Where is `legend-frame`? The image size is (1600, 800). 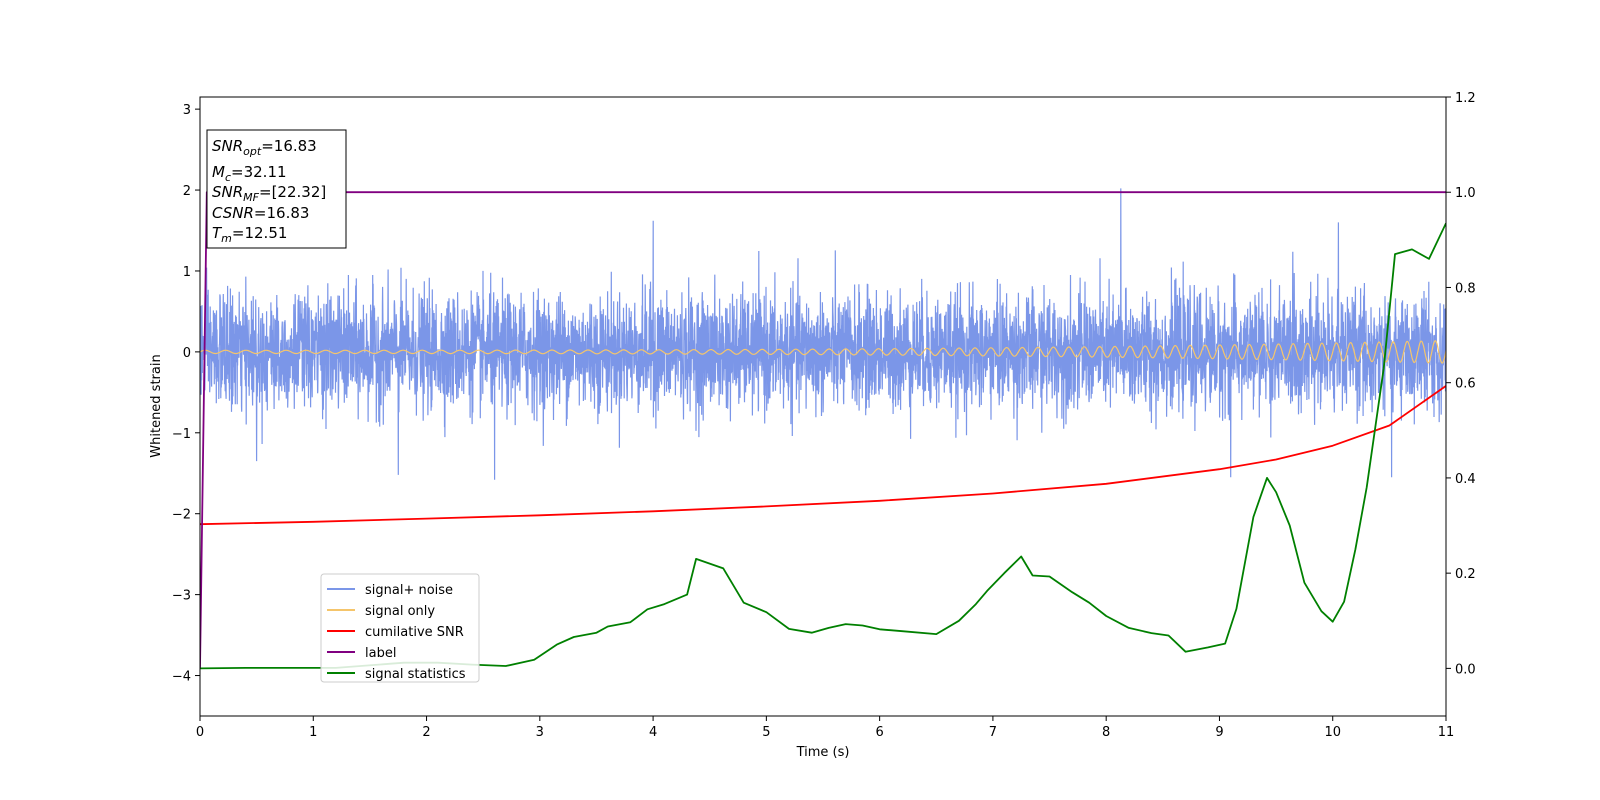 legend-frame is located at coordinates (400, 628).